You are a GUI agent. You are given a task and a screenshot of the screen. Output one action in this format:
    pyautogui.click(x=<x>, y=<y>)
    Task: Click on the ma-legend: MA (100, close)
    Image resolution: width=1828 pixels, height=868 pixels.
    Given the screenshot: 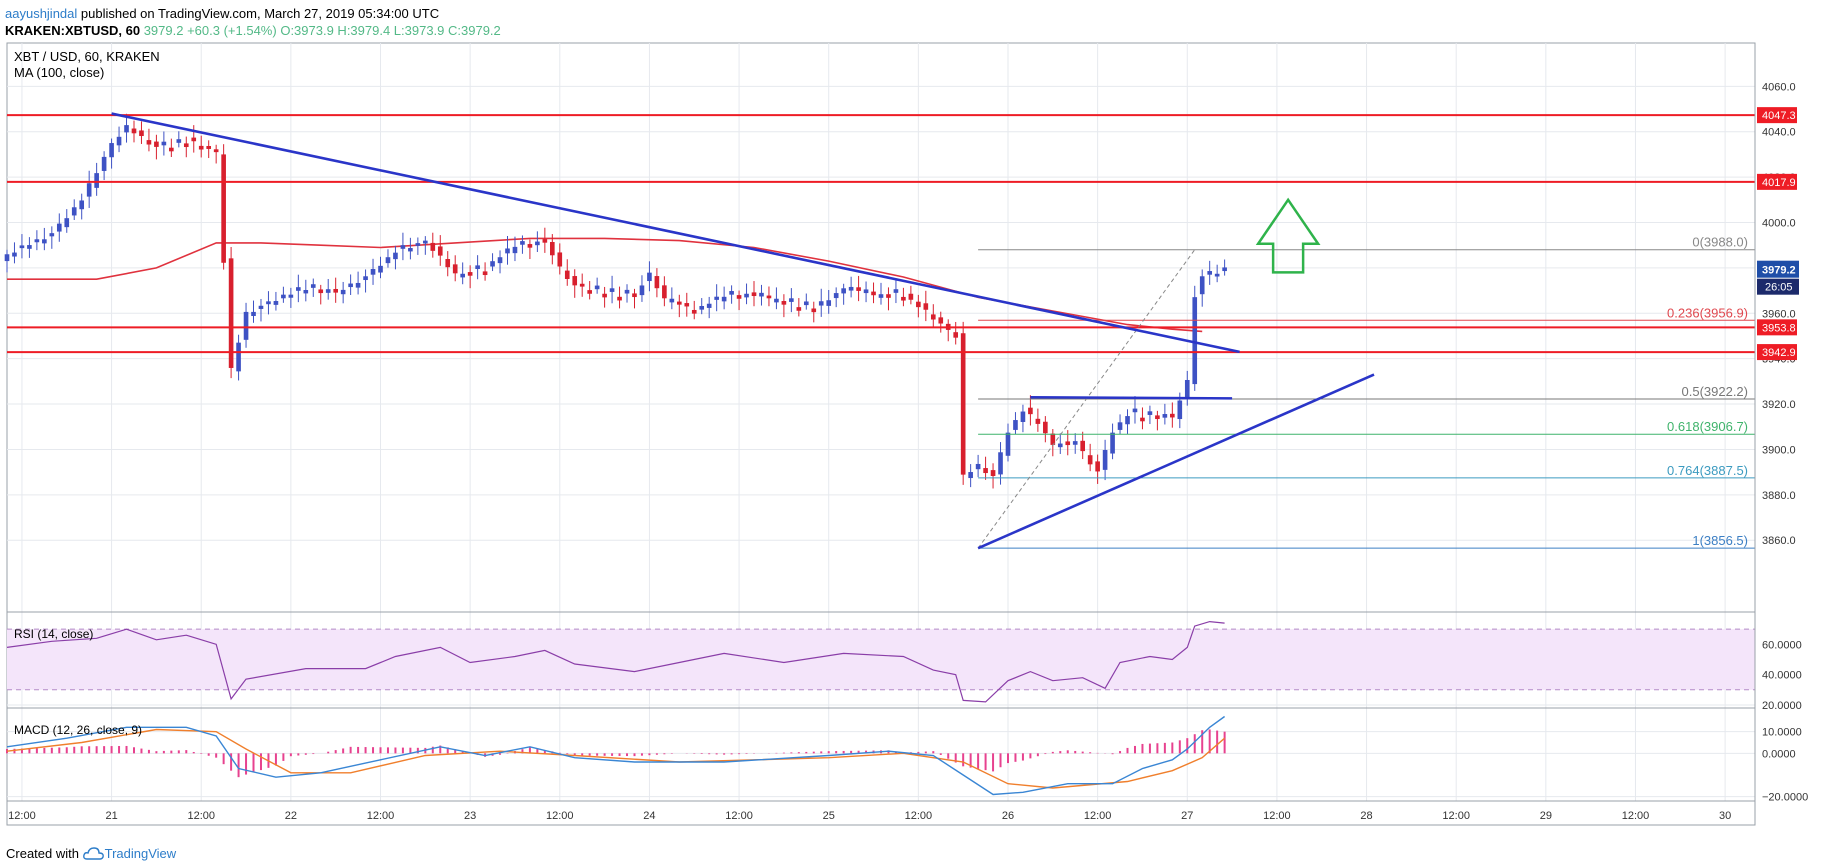 What is the action you would take?
    pyautogui.click(x=59, y=72)
    